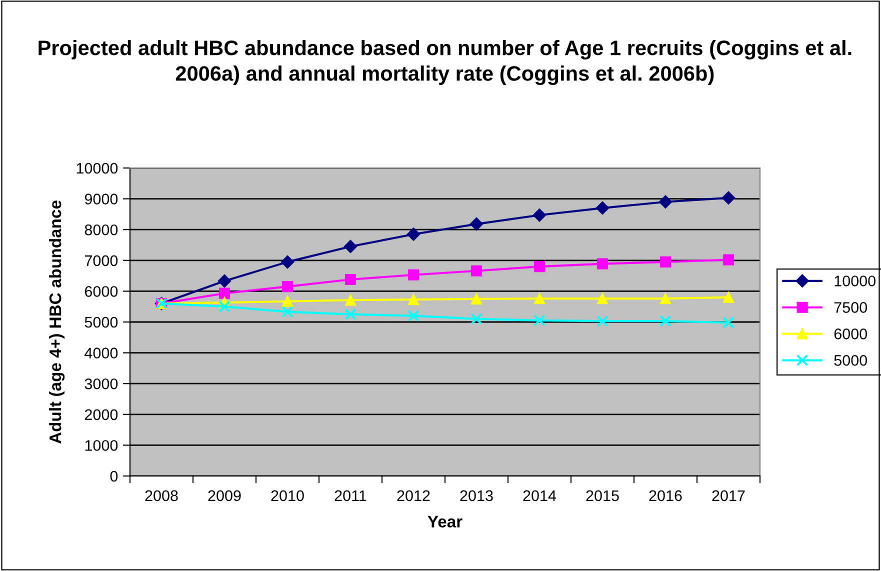 The height and width of the screenshot is (571, 881). Describe the element at coordinates (602, 496) in the screenshot. I see `x-tick-label: 2015` at that location.